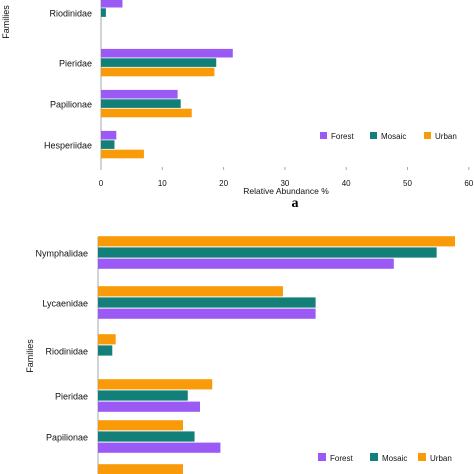  Describe the element at coordinates (105, 350) in the screenshot. I see `panel-b-bar-riodinidae-mosaic` at that location.